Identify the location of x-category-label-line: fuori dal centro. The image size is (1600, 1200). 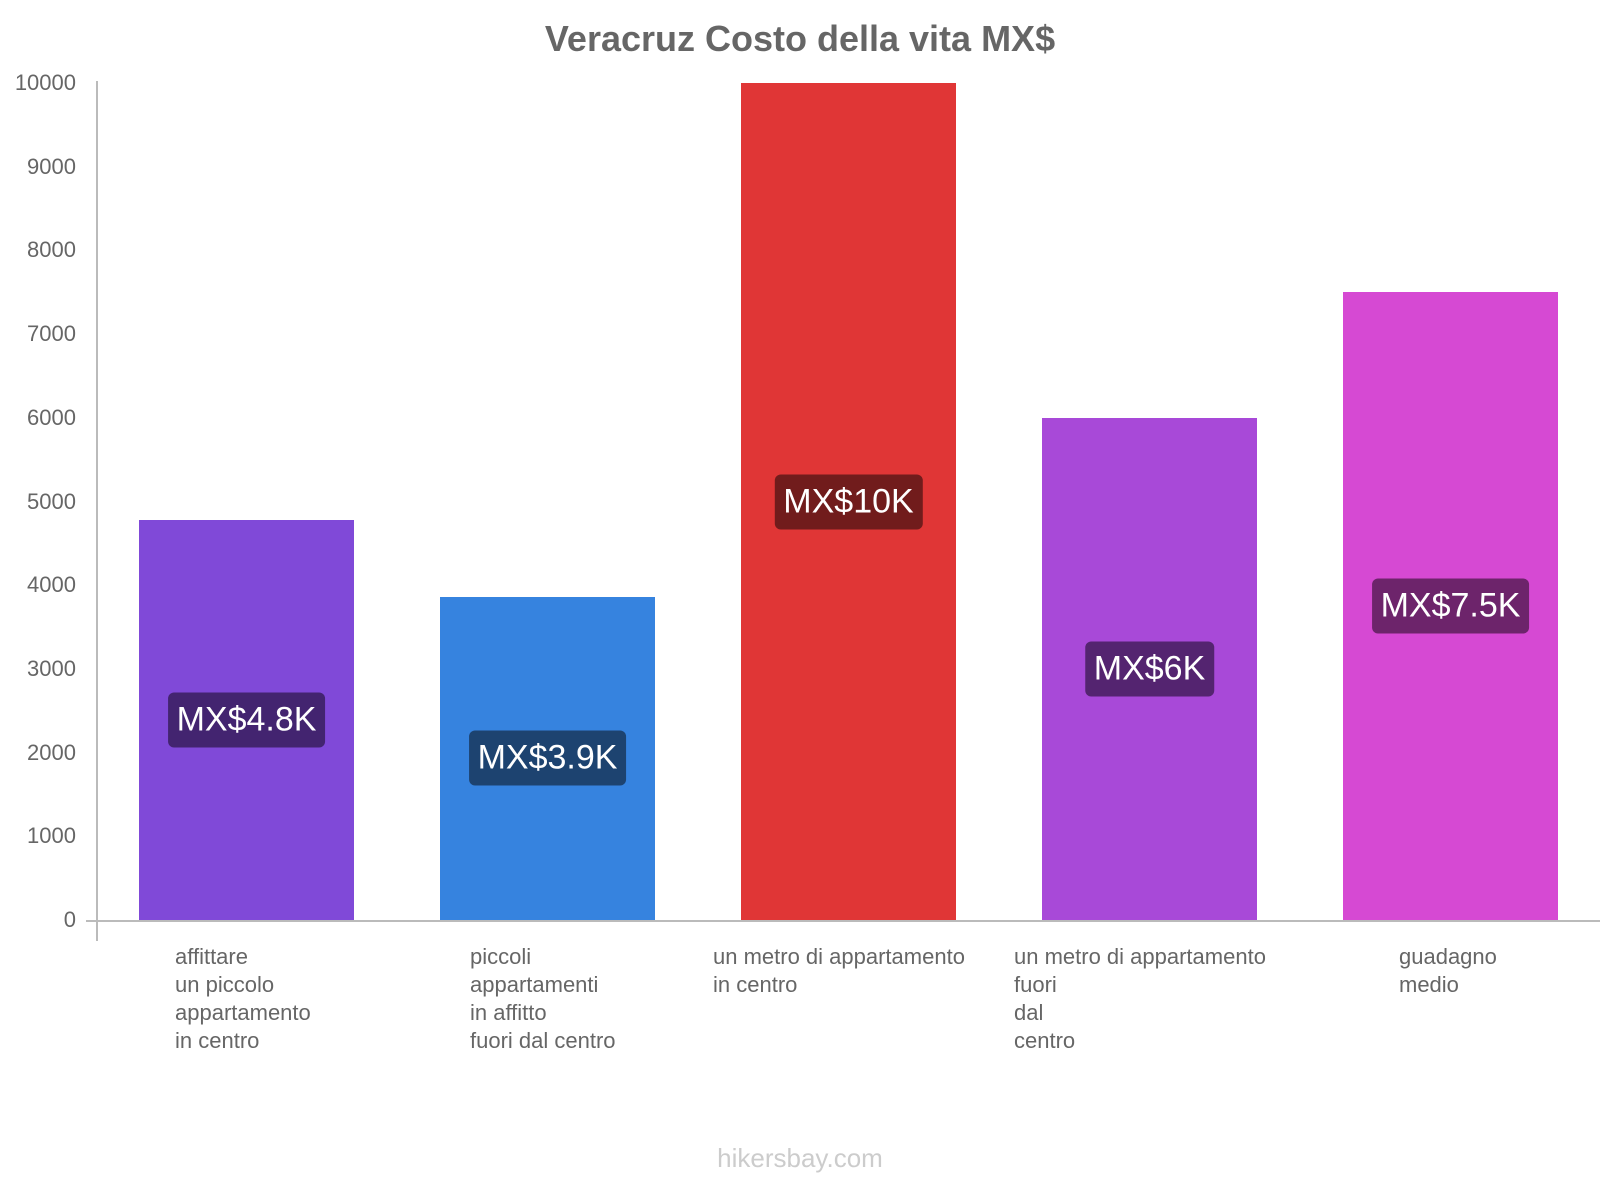
(543, 1040).